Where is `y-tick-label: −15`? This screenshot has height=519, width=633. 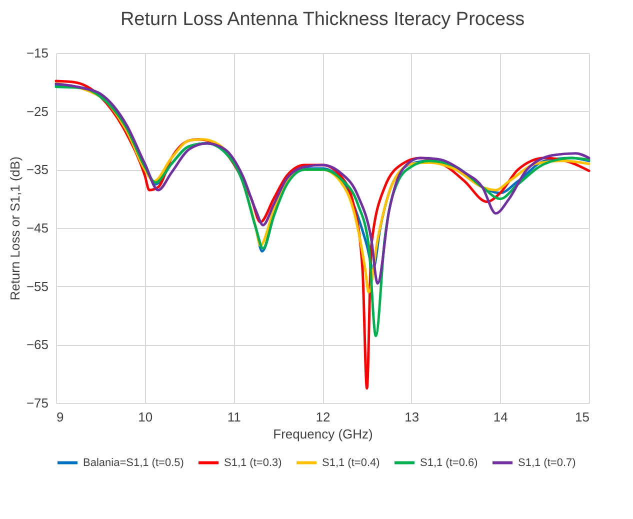 y-tick-label: −15 is located at coordinates (37, 53).